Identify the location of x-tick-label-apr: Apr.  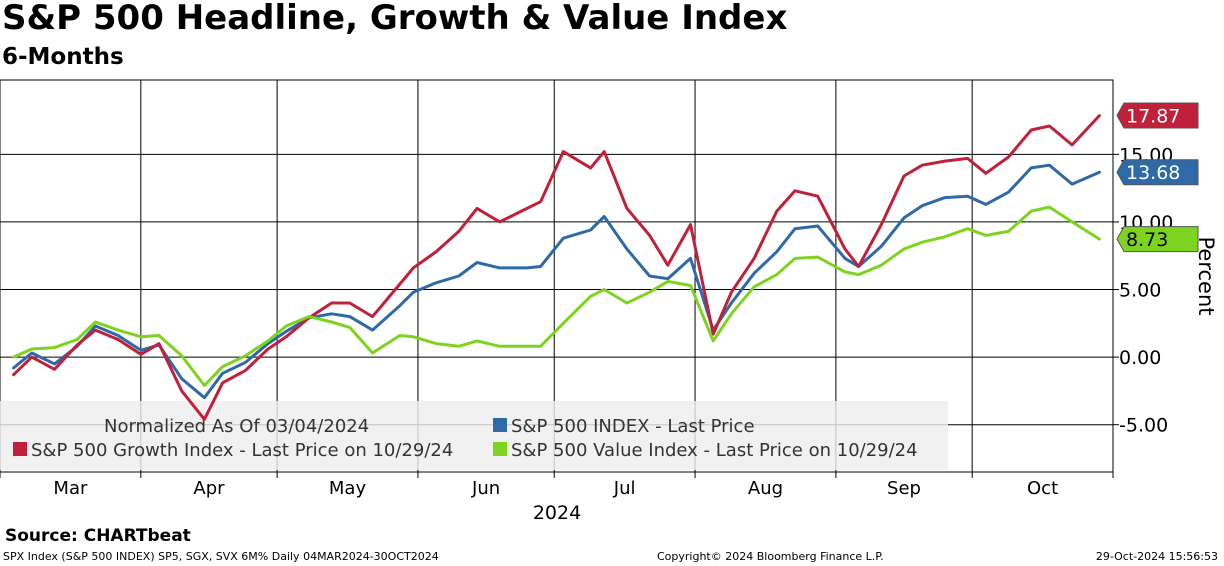
(209, 488).